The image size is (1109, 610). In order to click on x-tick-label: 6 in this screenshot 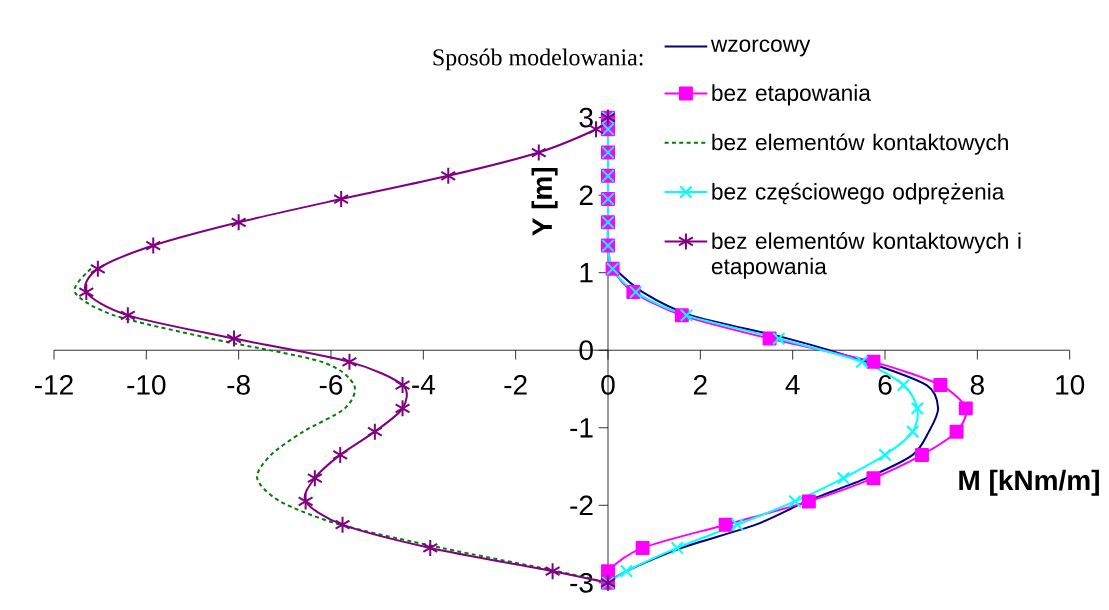, I will do `click(885, 385)`.